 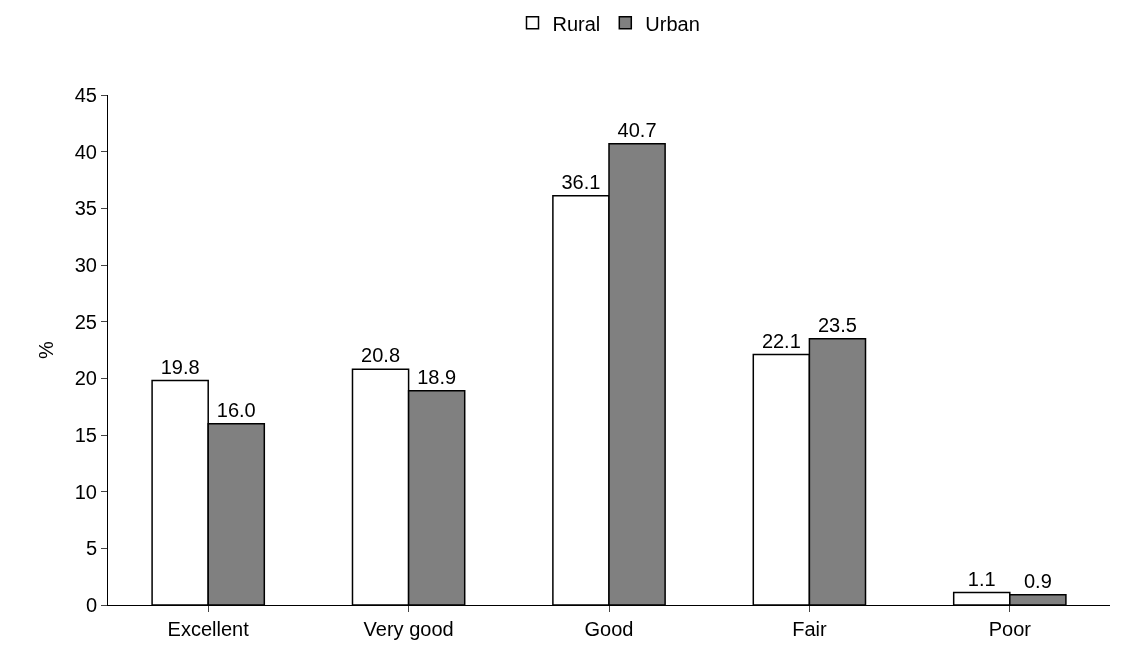 What do you see at coordinates (408, 629) in the screenshot?
I see `x-tick-label: Very good` at bounding box center [408, 629].